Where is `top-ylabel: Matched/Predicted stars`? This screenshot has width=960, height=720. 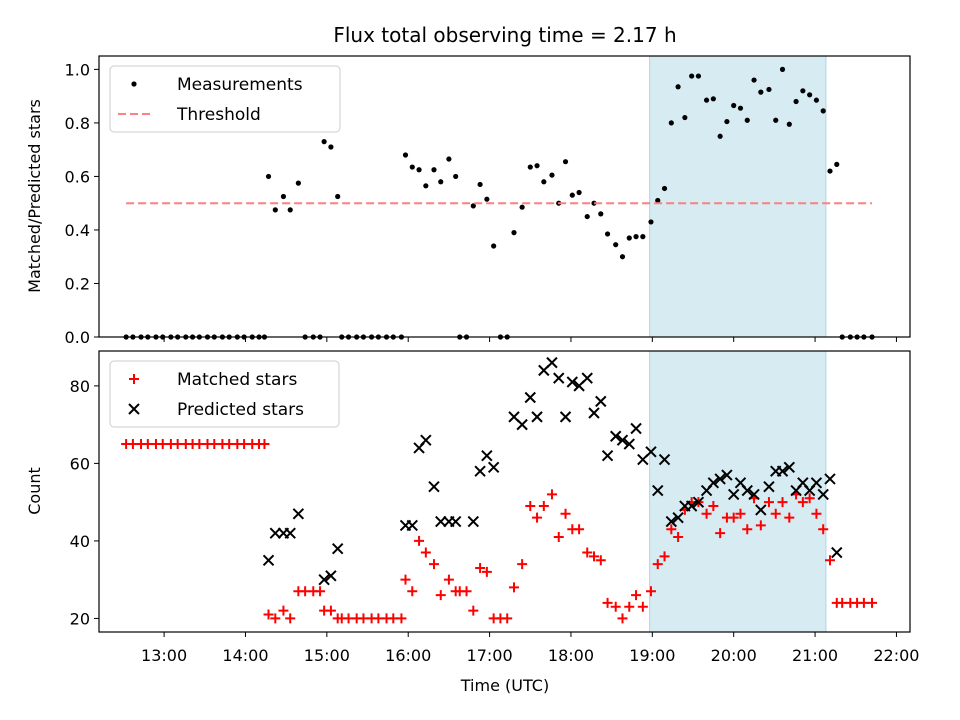 top-ylabel: Matched/Predicted stars is located at coordinates (34, 196).